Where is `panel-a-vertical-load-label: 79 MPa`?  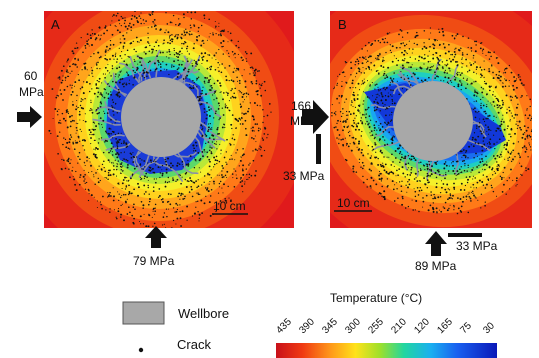
panel-a-vertical-load-label: 79 MPa is located at coordinates (154, 261).